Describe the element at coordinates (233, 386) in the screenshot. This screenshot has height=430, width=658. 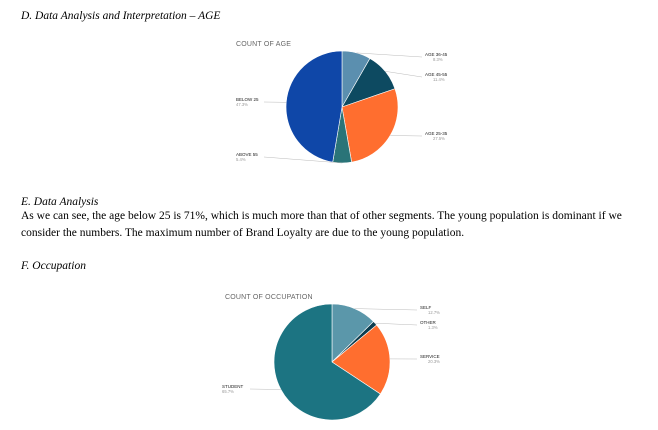
I see `slice-label-student: STUDENT` at that location.